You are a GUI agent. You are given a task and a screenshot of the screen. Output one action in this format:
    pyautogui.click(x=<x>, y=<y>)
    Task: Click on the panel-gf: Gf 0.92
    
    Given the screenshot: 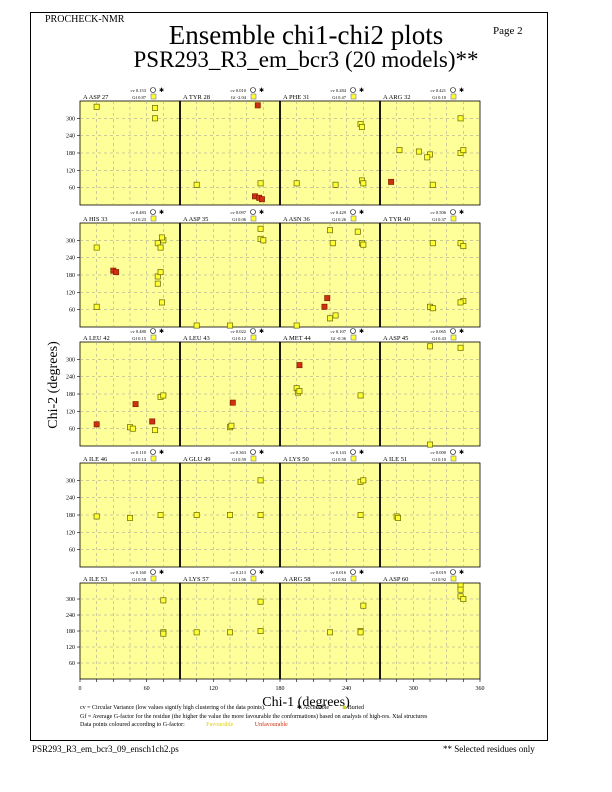 What is the action you would take?
    pyautogui.click(x=439, y=579)
    